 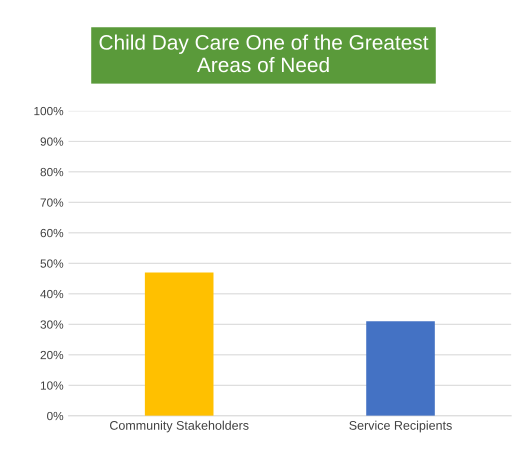 I want to click on y-tick-label: 80%, so click(x=52, y=172).